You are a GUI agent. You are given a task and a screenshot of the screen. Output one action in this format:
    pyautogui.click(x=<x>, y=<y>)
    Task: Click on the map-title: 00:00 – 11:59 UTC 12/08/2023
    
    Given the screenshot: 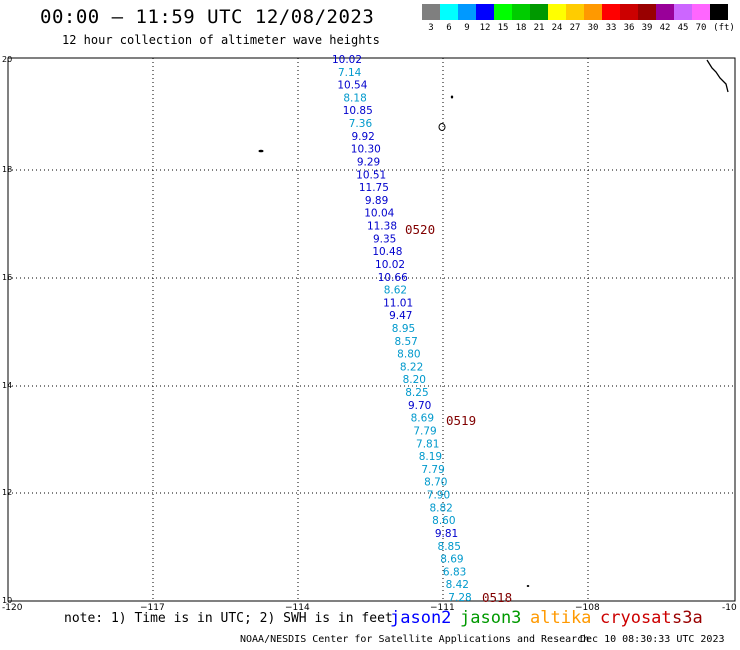 What is the action you would take?
    pyautogui.click(x=207, y=17)
    